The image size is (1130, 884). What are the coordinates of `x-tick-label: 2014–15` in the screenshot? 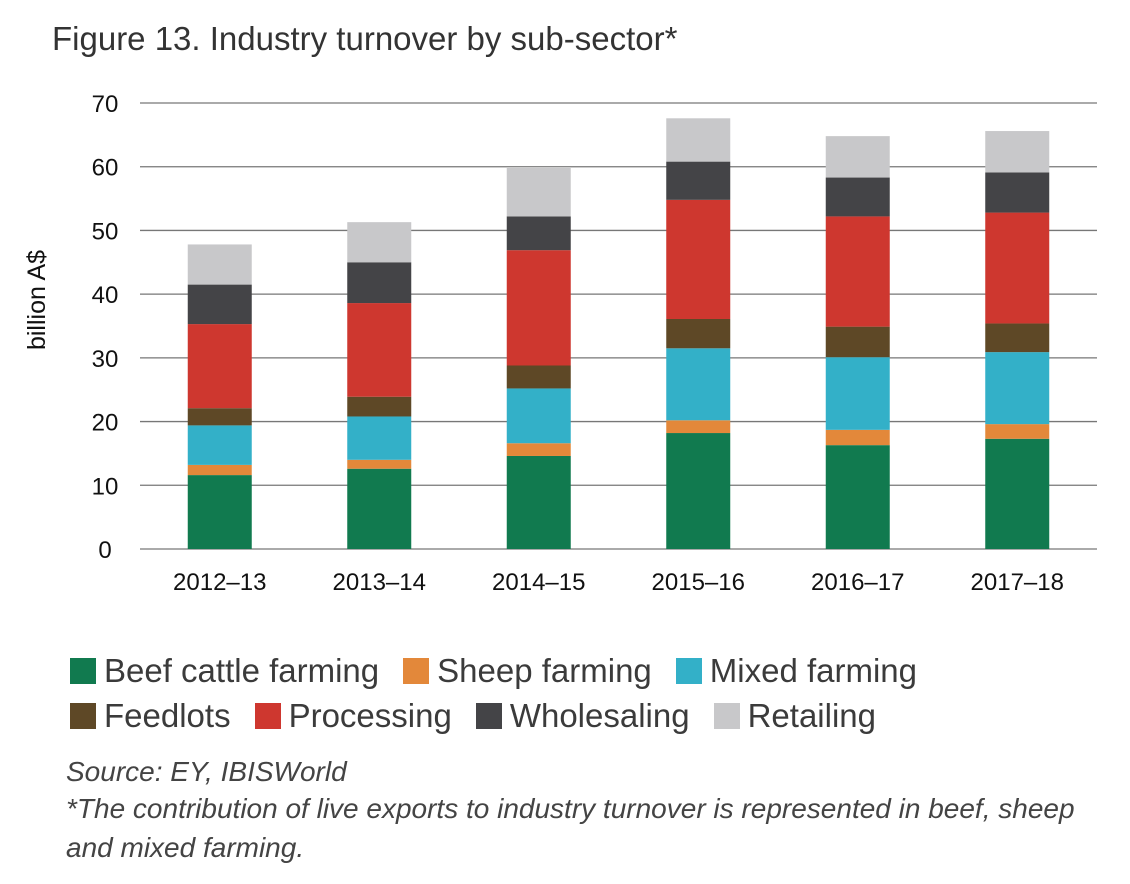 It's located at (538, 582).